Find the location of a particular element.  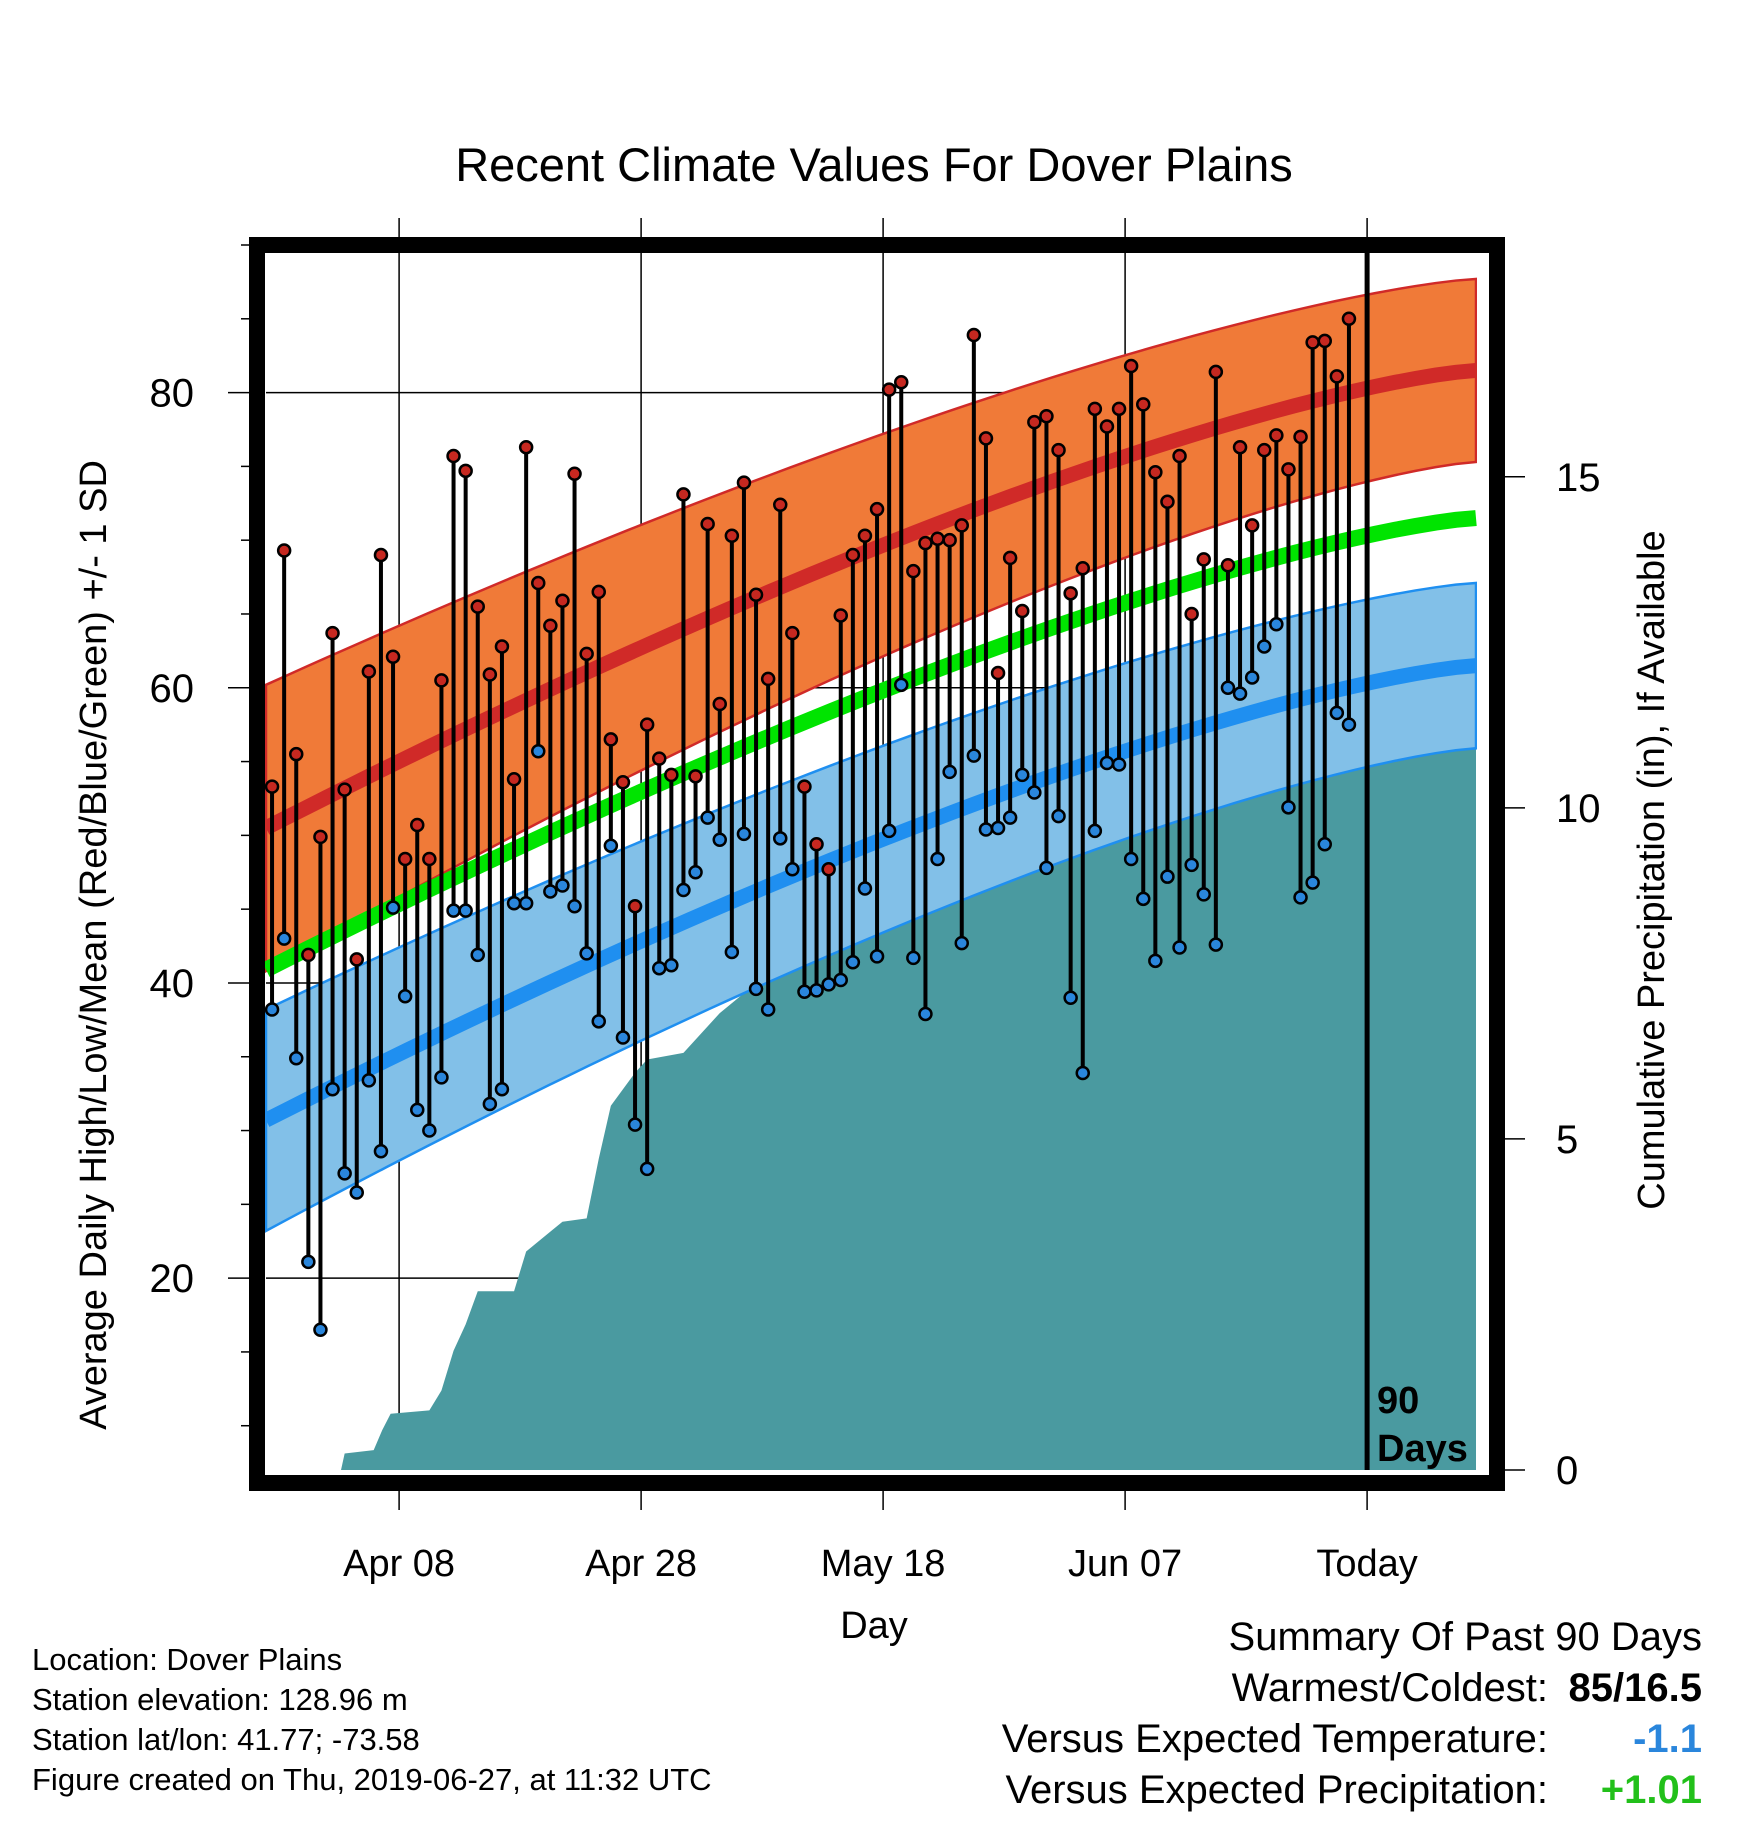

x-tick-label: Apr 08 is located at coordinates (399, 1564).